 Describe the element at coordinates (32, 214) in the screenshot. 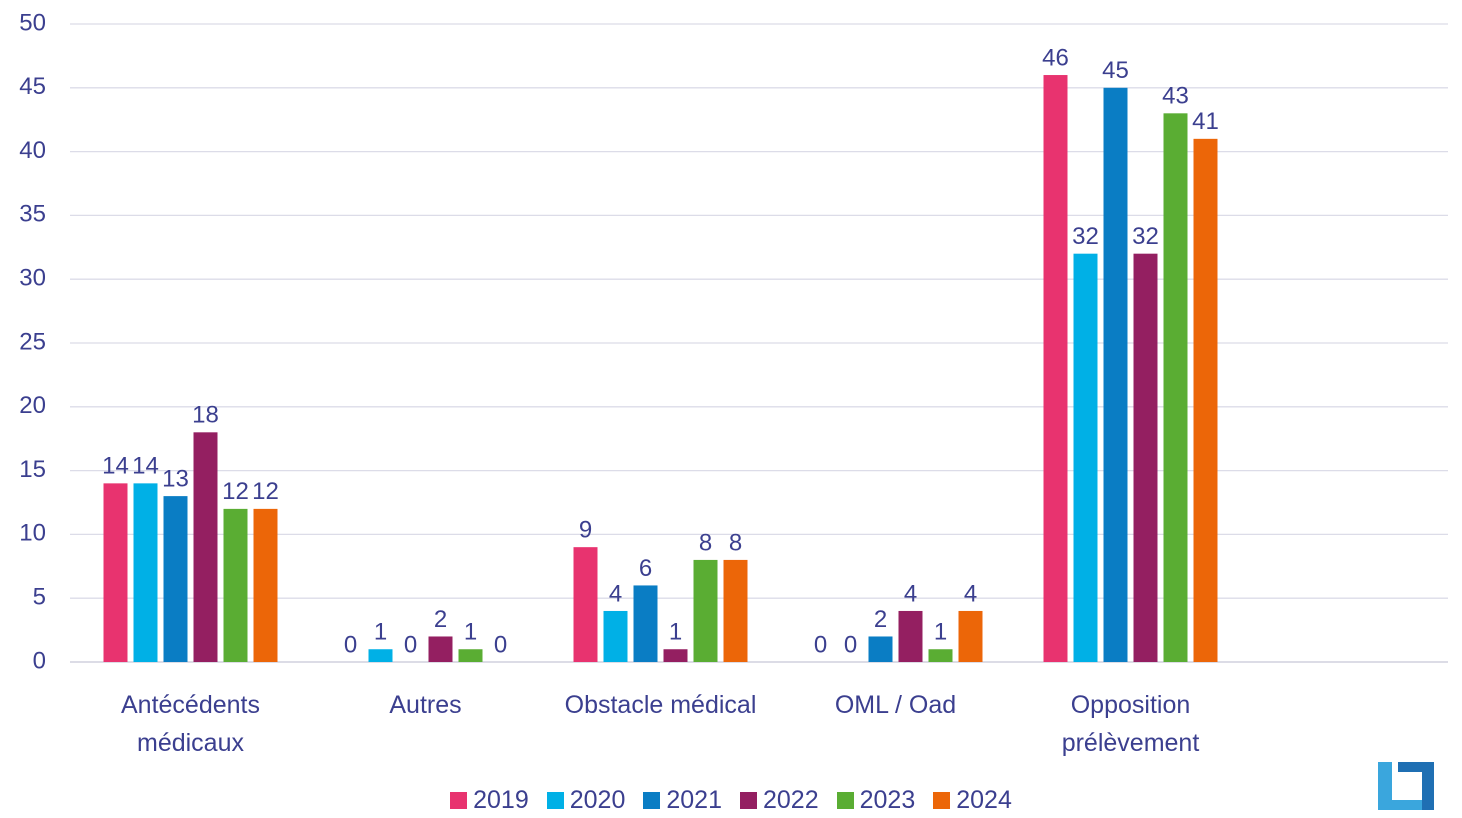

I see `y-tick-label: 35` at that location.